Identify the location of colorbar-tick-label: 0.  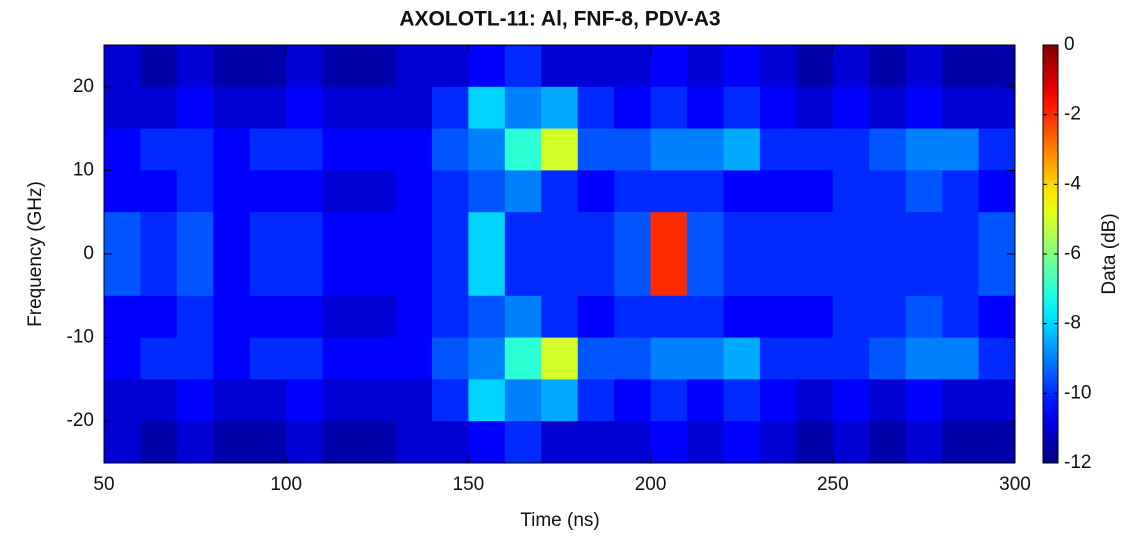
(1069, 44).